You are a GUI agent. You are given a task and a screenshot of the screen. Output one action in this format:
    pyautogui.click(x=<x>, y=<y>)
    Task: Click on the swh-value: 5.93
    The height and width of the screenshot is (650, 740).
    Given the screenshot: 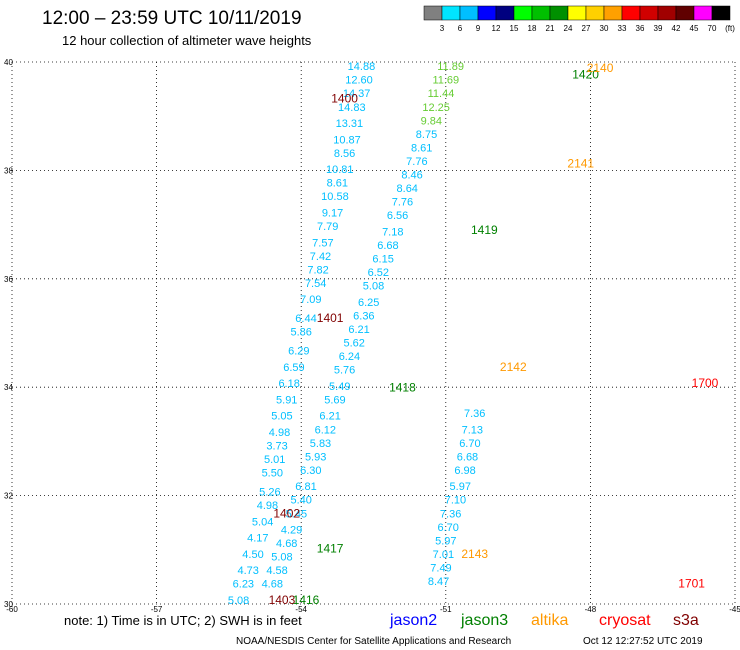 What is the action you would take?
    pyautogui.click(x=315, y=457)
    